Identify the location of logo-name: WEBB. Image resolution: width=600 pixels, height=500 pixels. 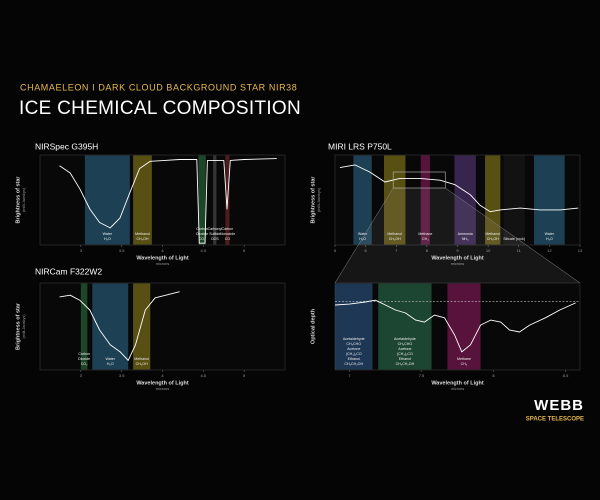
(559, 405).